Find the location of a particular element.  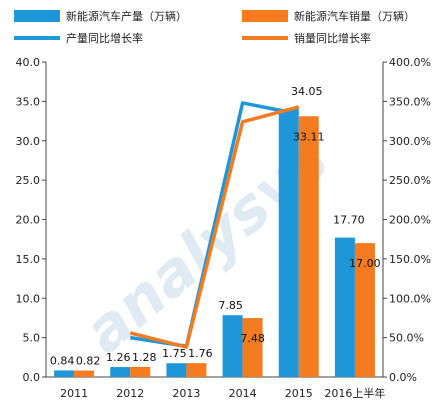

data-label: 0.82 is located at coordinates (88, 361).